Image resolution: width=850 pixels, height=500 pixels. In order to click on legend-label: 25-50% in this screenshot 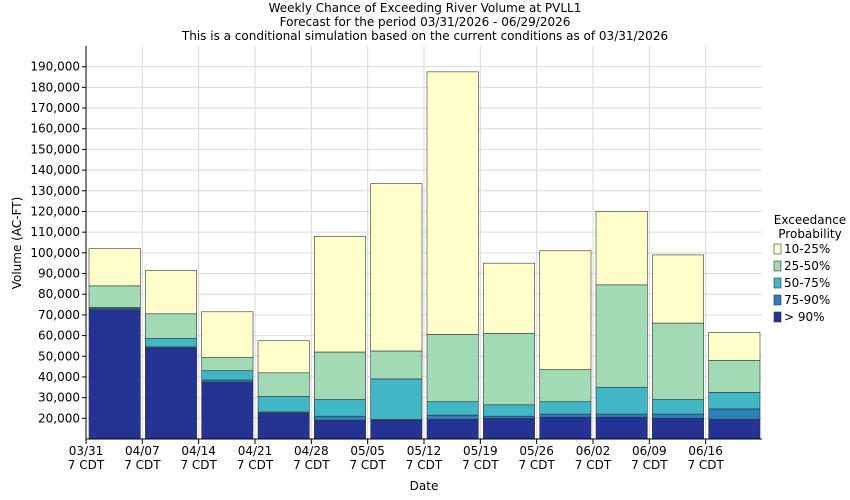, I will do `click(807, 266)`.